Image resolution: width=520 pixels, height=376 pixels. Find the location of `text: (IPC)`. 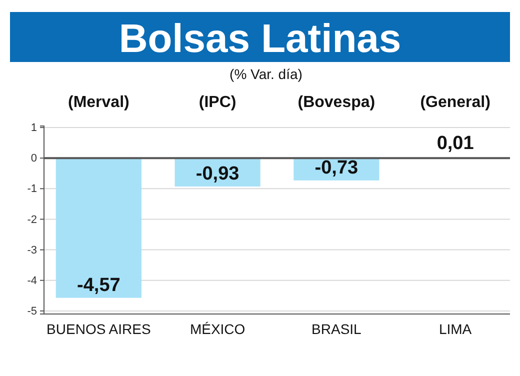

text: (IPC) is located at coordinates (217, 102).